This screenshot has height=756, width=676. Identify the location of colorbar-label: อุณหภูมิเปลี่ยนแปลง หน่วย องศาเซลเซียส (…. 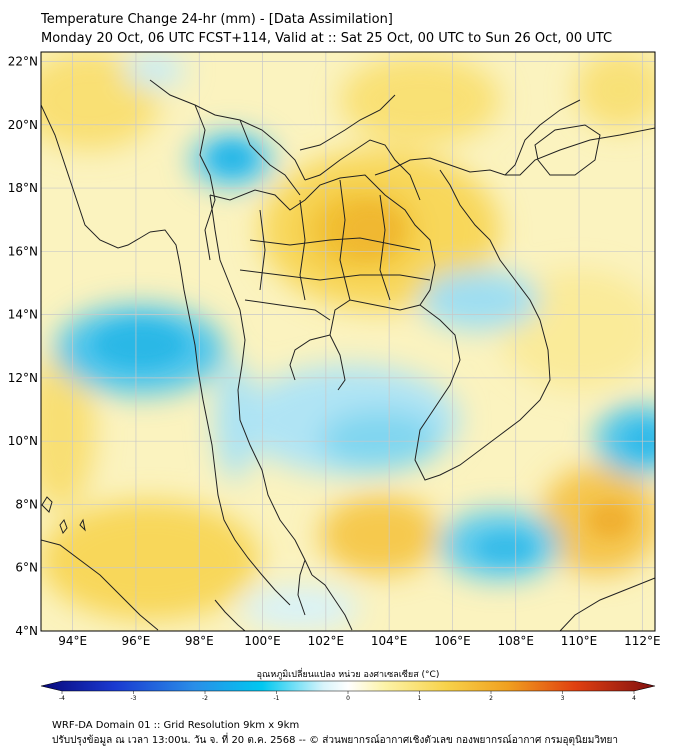
(348, 673).